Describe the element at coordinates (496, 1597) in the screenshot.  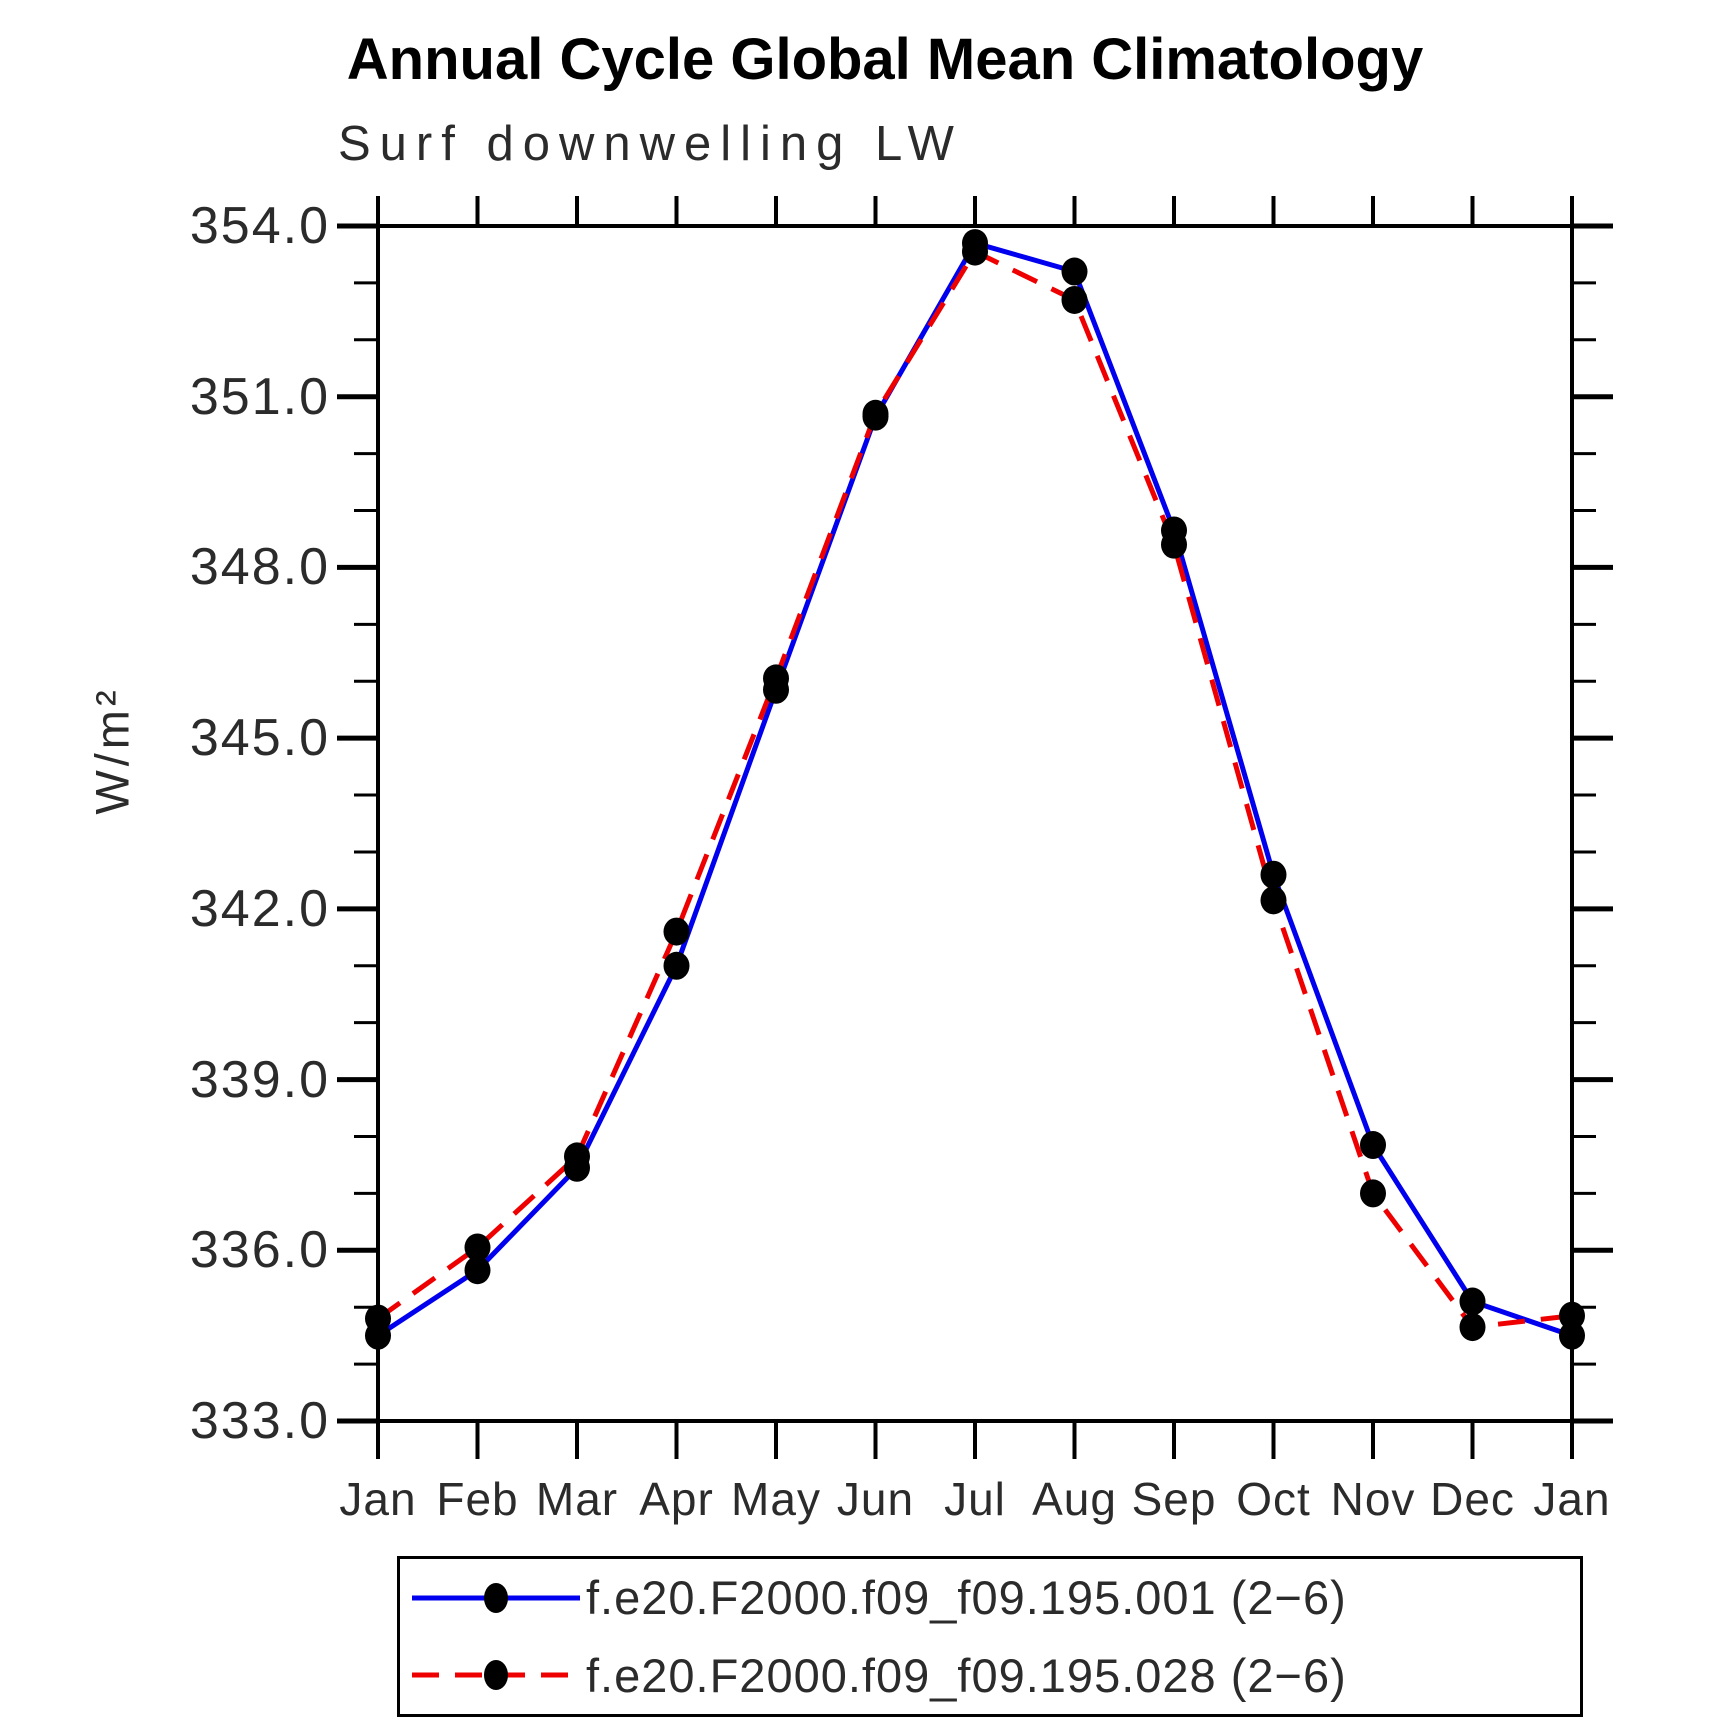
I see `legend-sample-solid-line` at that location.